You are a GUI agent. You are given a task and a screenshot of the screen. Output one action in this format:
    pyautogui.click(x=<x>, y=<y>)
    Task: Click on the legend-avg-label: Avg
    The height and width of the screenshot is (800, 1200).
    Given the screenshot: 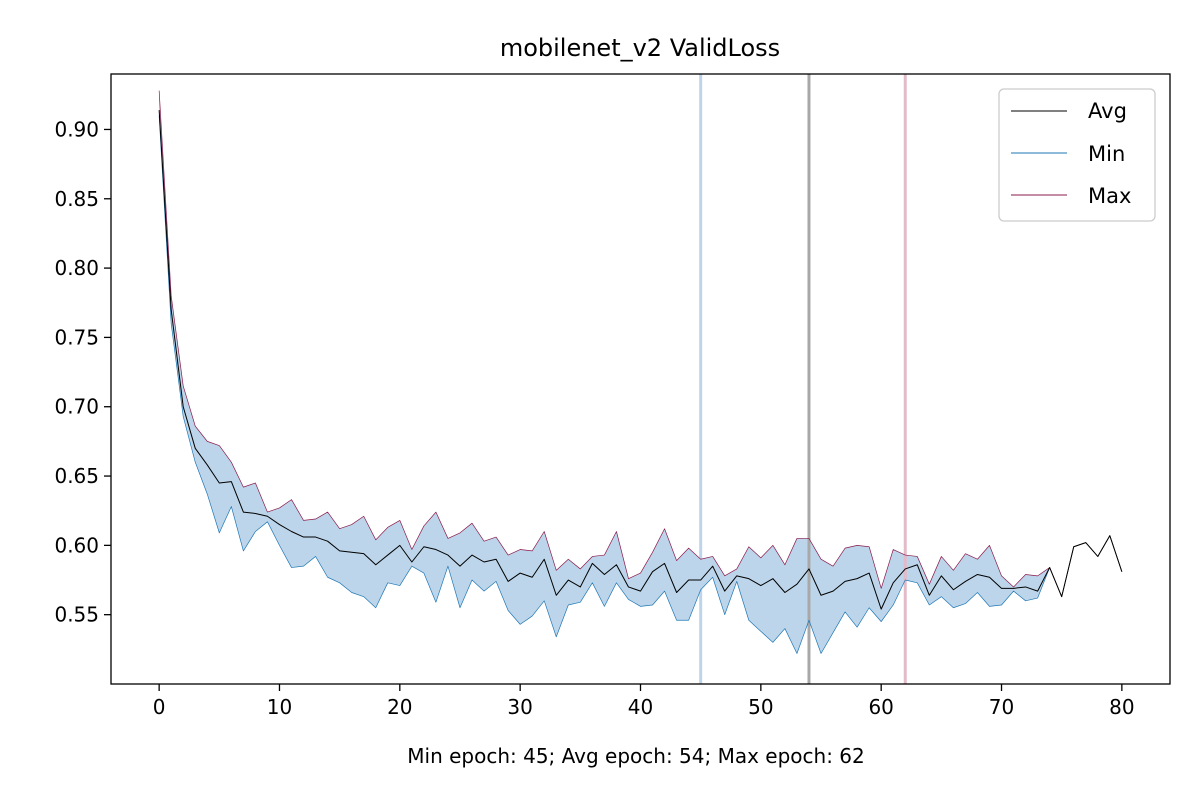 What is the action you would take?
    pyautogui.click(x=1107, y=111)
    